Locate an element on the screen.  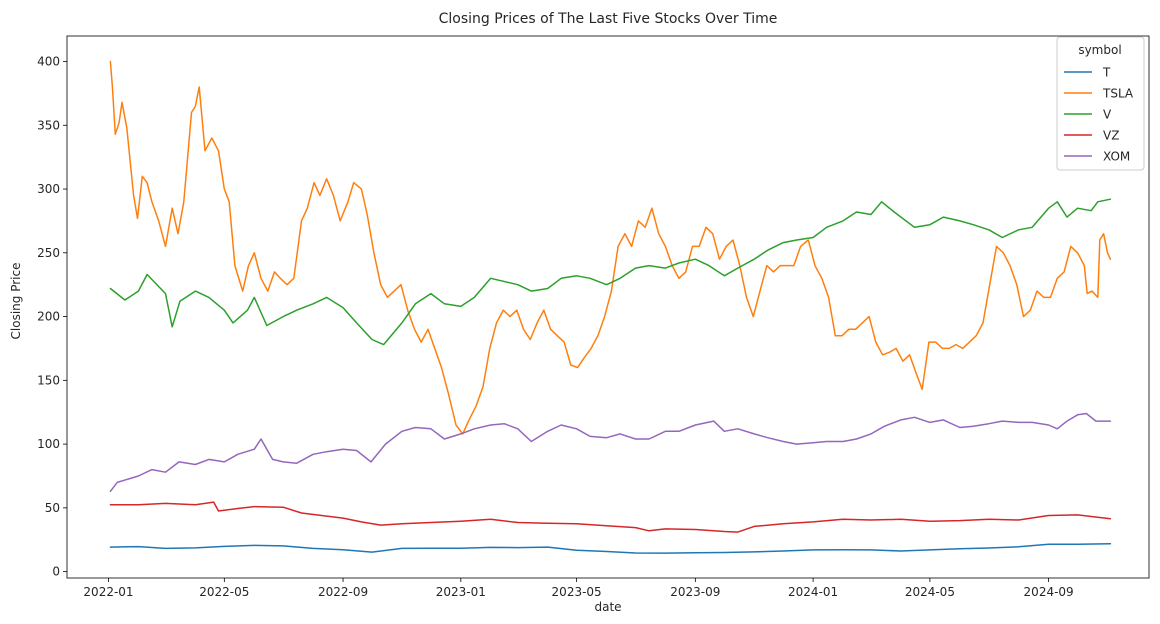
y-axis: 0 50 100 150 200 250 300 350 400 is located at coordinates (52, 317).